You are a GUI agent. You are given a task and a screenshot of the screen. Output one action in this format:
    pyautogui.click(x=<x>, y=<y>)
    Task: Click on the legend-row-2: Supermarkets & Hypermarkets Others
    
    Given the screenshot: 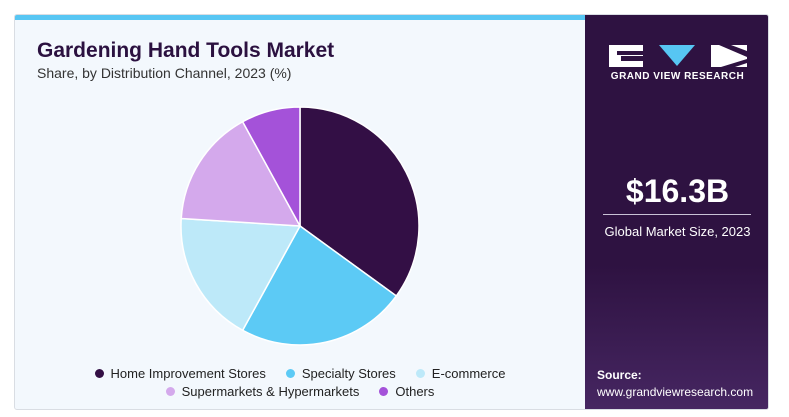 What is the action you would take?
    pyautogui.click(x=300, y=391)
    